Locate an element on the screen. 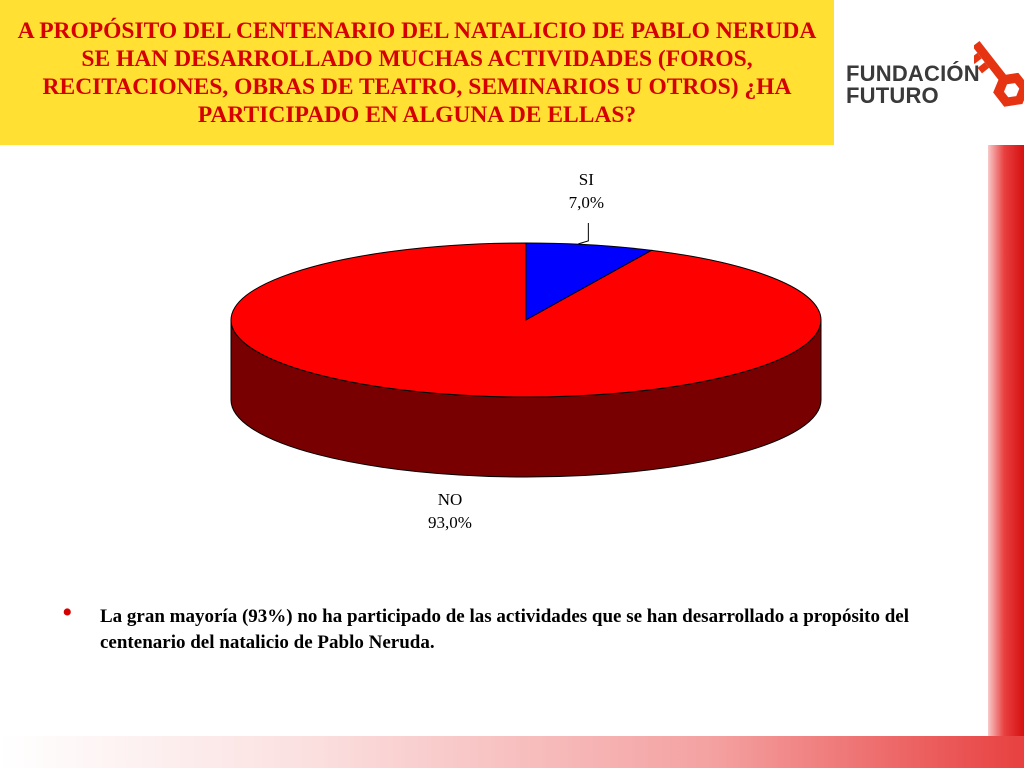 This screenshot has width=1024, height=768. pie-value-label-si: 7,0% is located at coordinates (586, 202).